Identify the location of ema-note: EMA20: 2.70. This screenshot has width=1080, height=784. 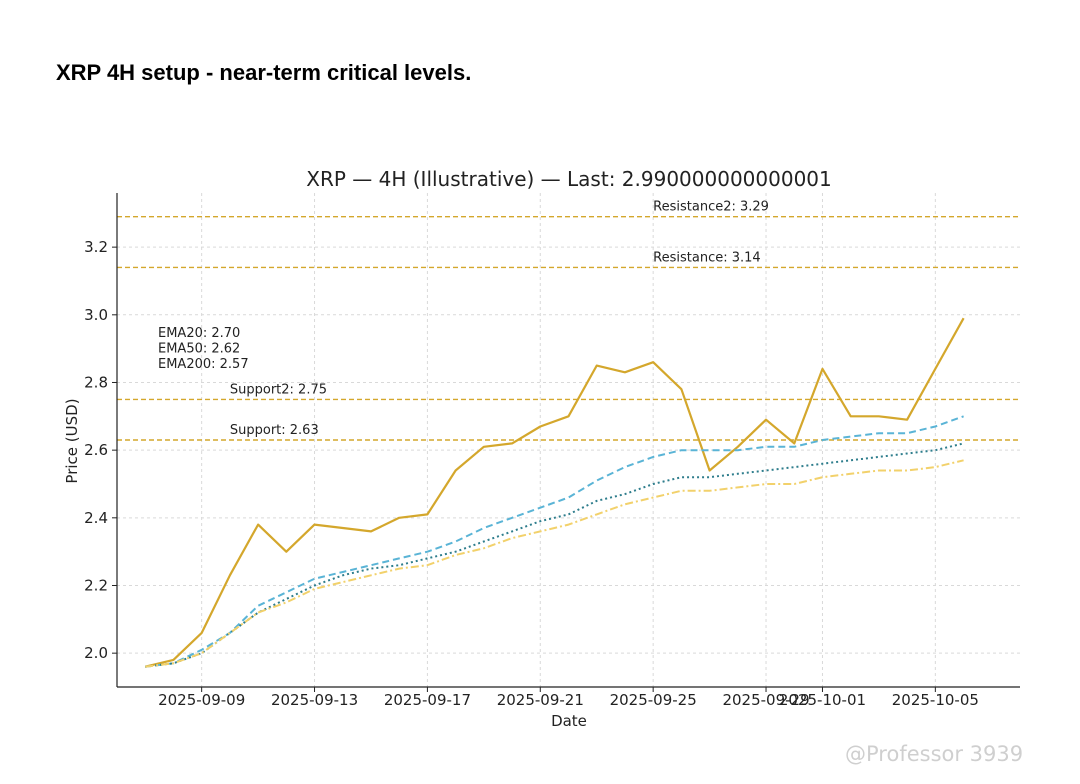
(199, 333).